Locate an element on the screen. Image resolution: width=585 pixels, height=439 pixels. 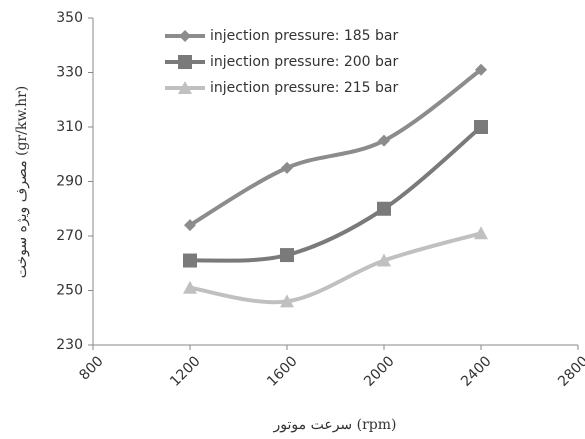
y-tick-label: 290 is located at coordinates (69, 182).